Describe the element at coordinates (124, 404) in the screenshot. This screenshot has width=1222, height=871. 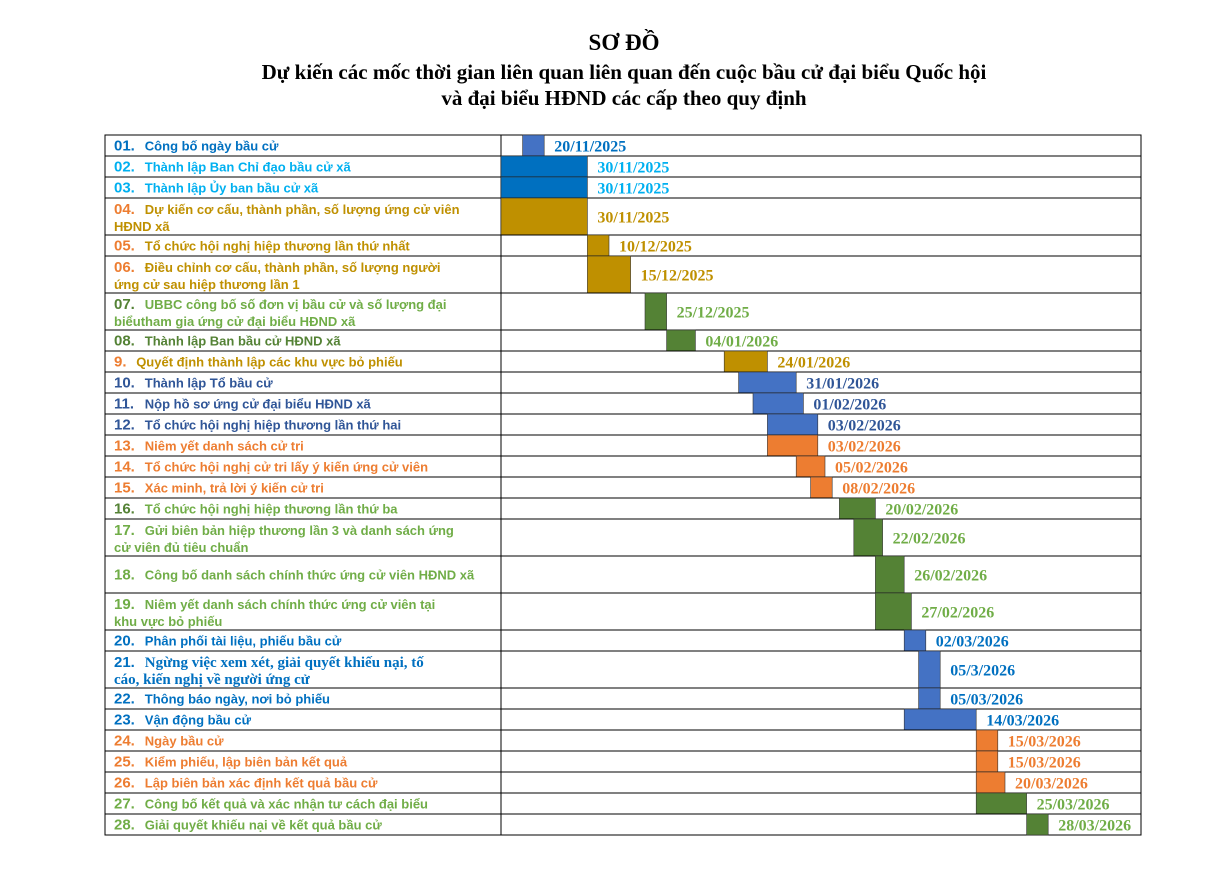
I see `task-number: 11.` at that location.